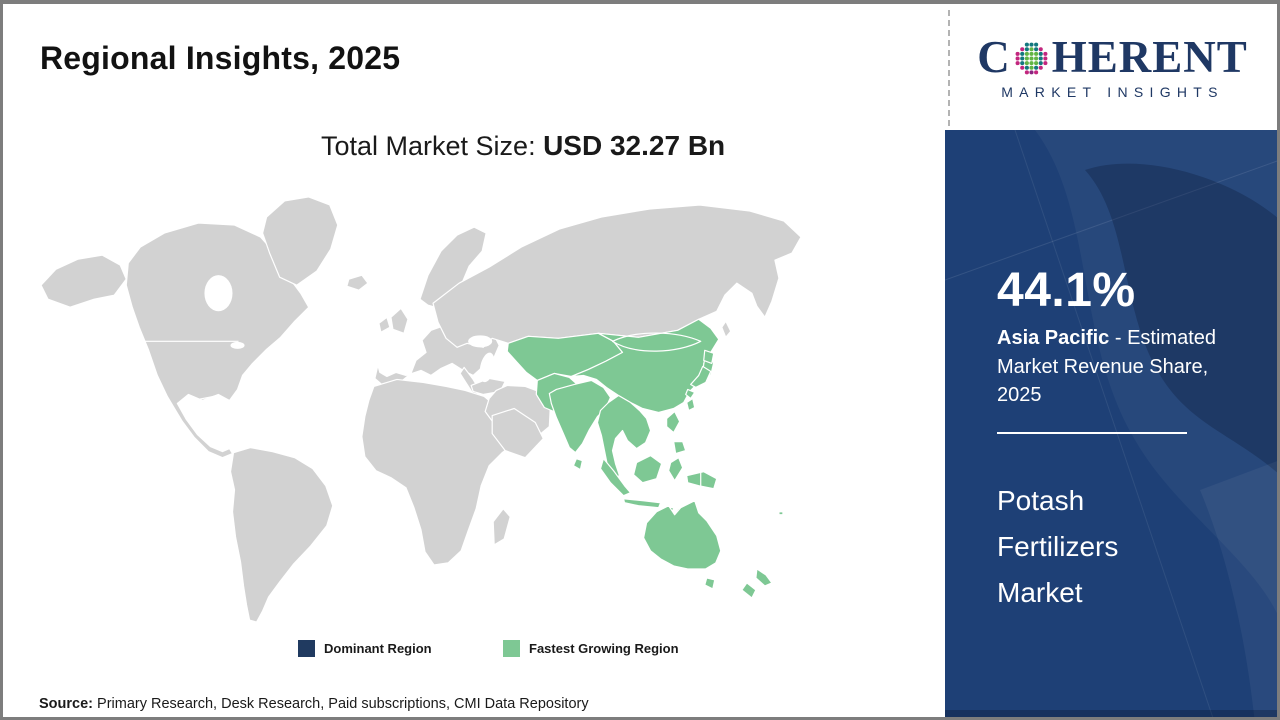 The height and width of the screenshot is (720, 1280). Describe the element at coordinates (634, 145) in the screenshot. I see `market-size-value: USD 32.27 Bn` at that location.